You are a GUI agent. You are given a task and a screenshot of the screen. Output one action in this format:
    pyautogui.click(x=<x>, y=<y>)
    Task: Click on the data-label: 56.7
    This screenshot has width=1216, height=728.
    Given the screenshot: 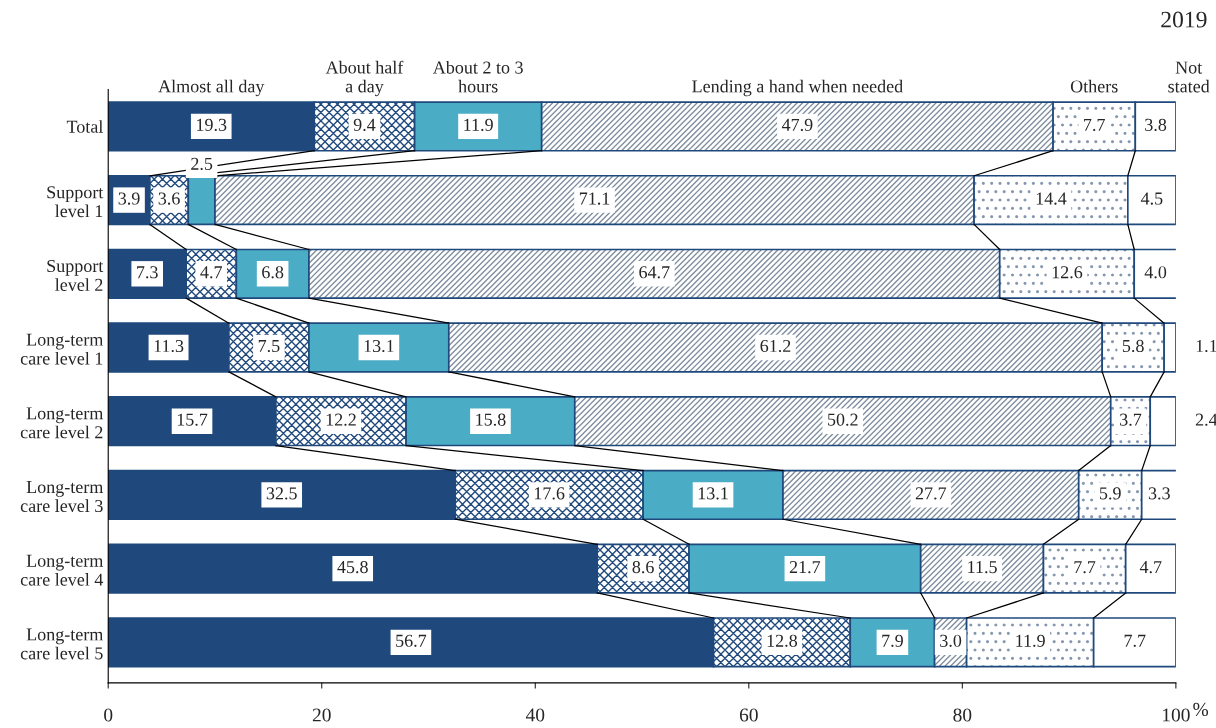 What is the action you would take?
    pyautogui.click(x=411, y=640)
    